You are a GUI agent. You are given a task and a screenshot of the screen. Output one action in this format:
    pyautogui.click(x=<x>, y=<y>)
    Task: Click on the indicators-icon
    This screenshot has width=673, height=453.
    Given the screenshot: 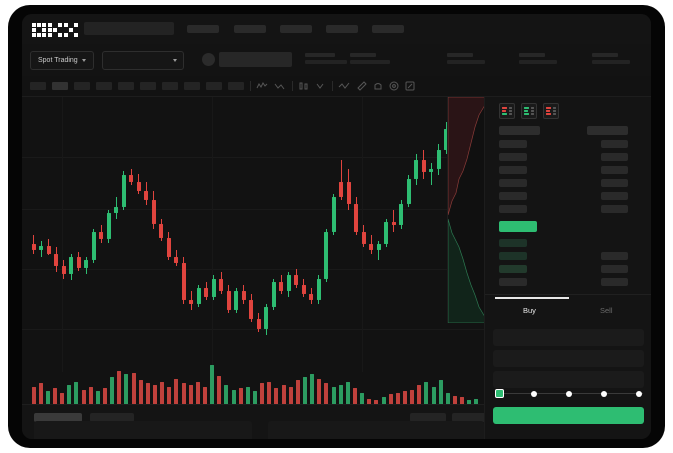 What is the action you would take?
    pyautogui.click(x=262, y=86)
    